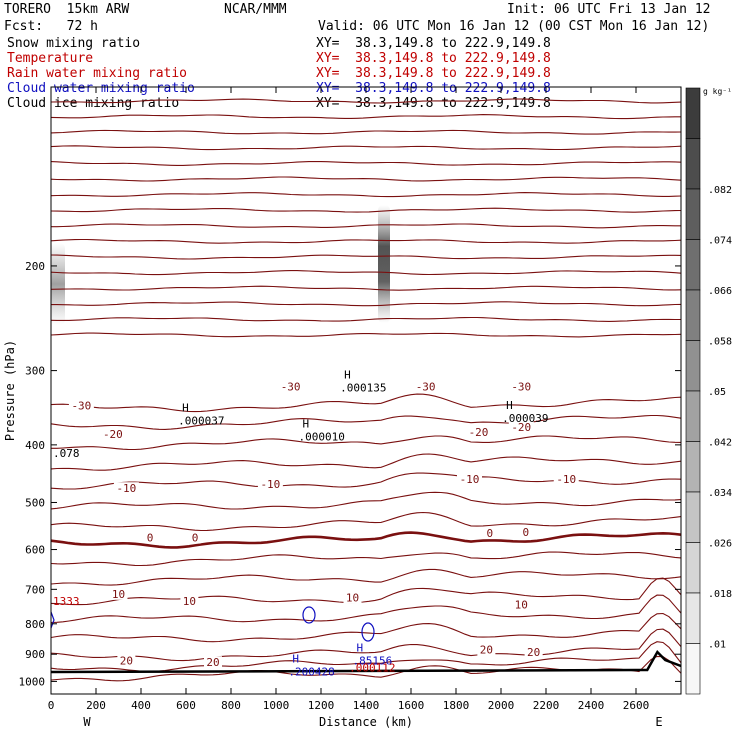 This screenshot has width=740, height=740. What do you see at coordinates (609, 9) in the screenshot?
I see `init-time: Init: 06 UTC Fri 13 Jan 12` at bounding box center [609, 9].